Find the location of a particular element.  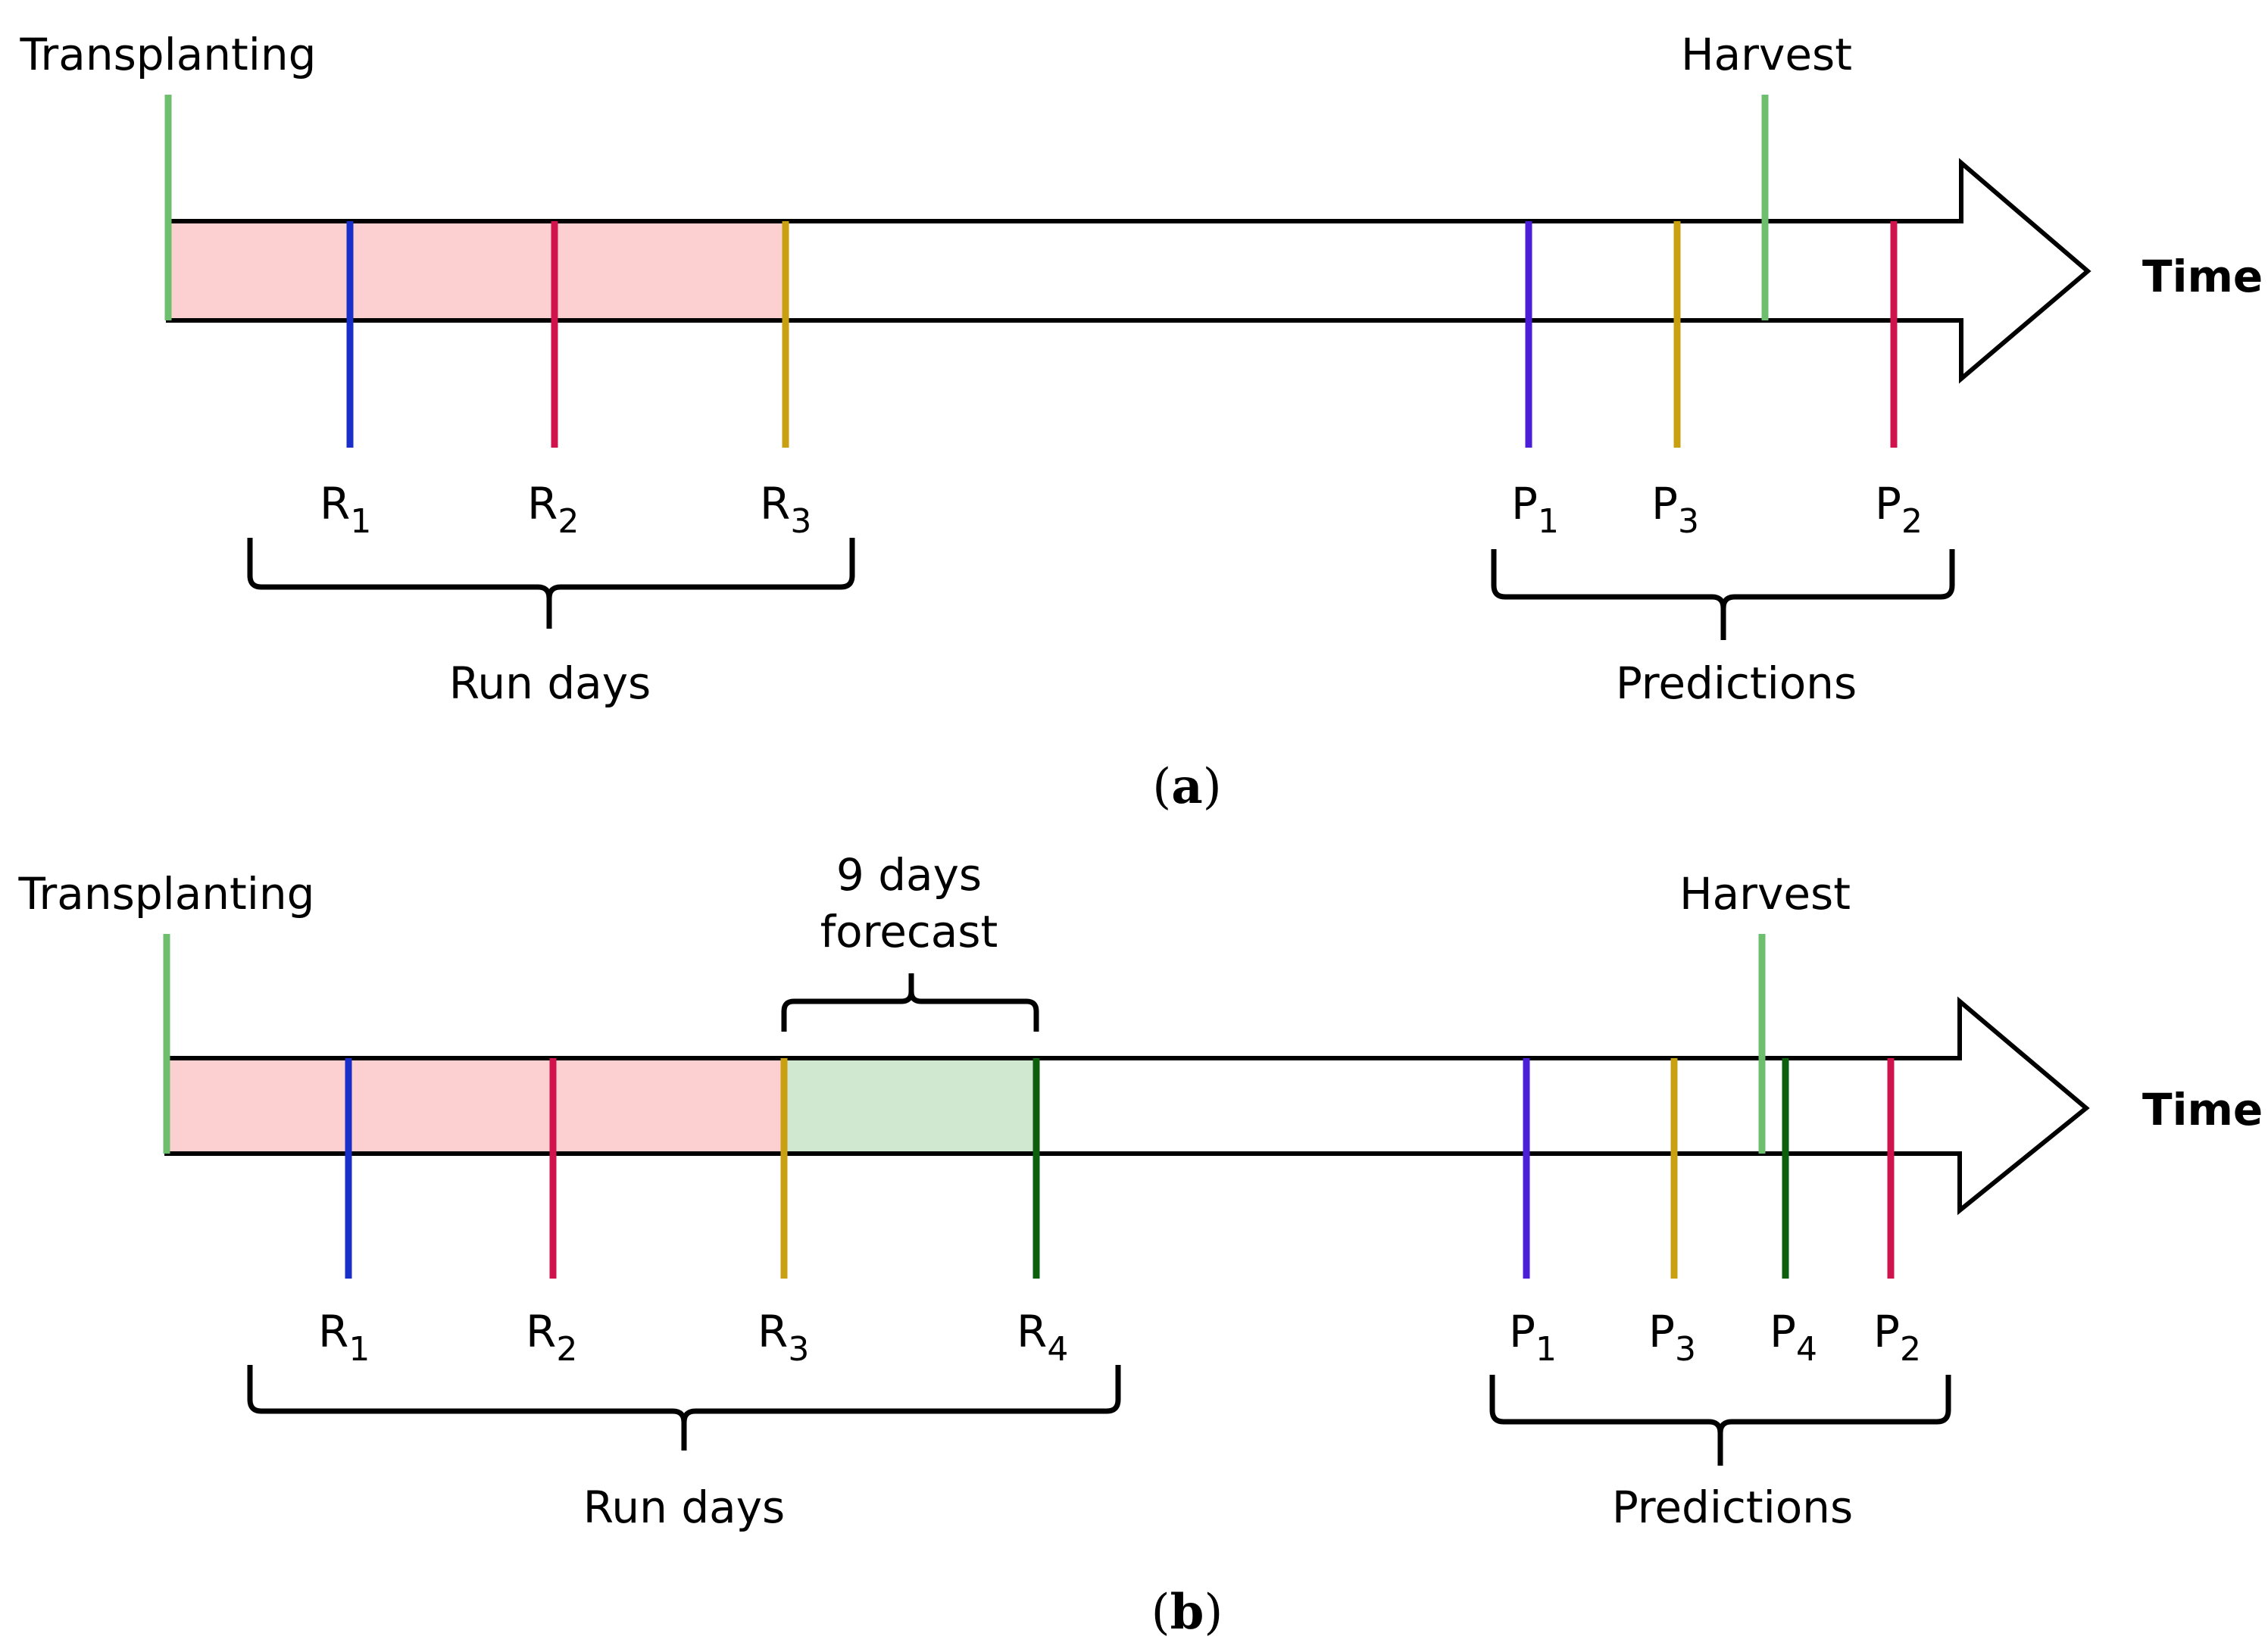

panel-b-caption: (b) is located at coordinates (1187, 1612).